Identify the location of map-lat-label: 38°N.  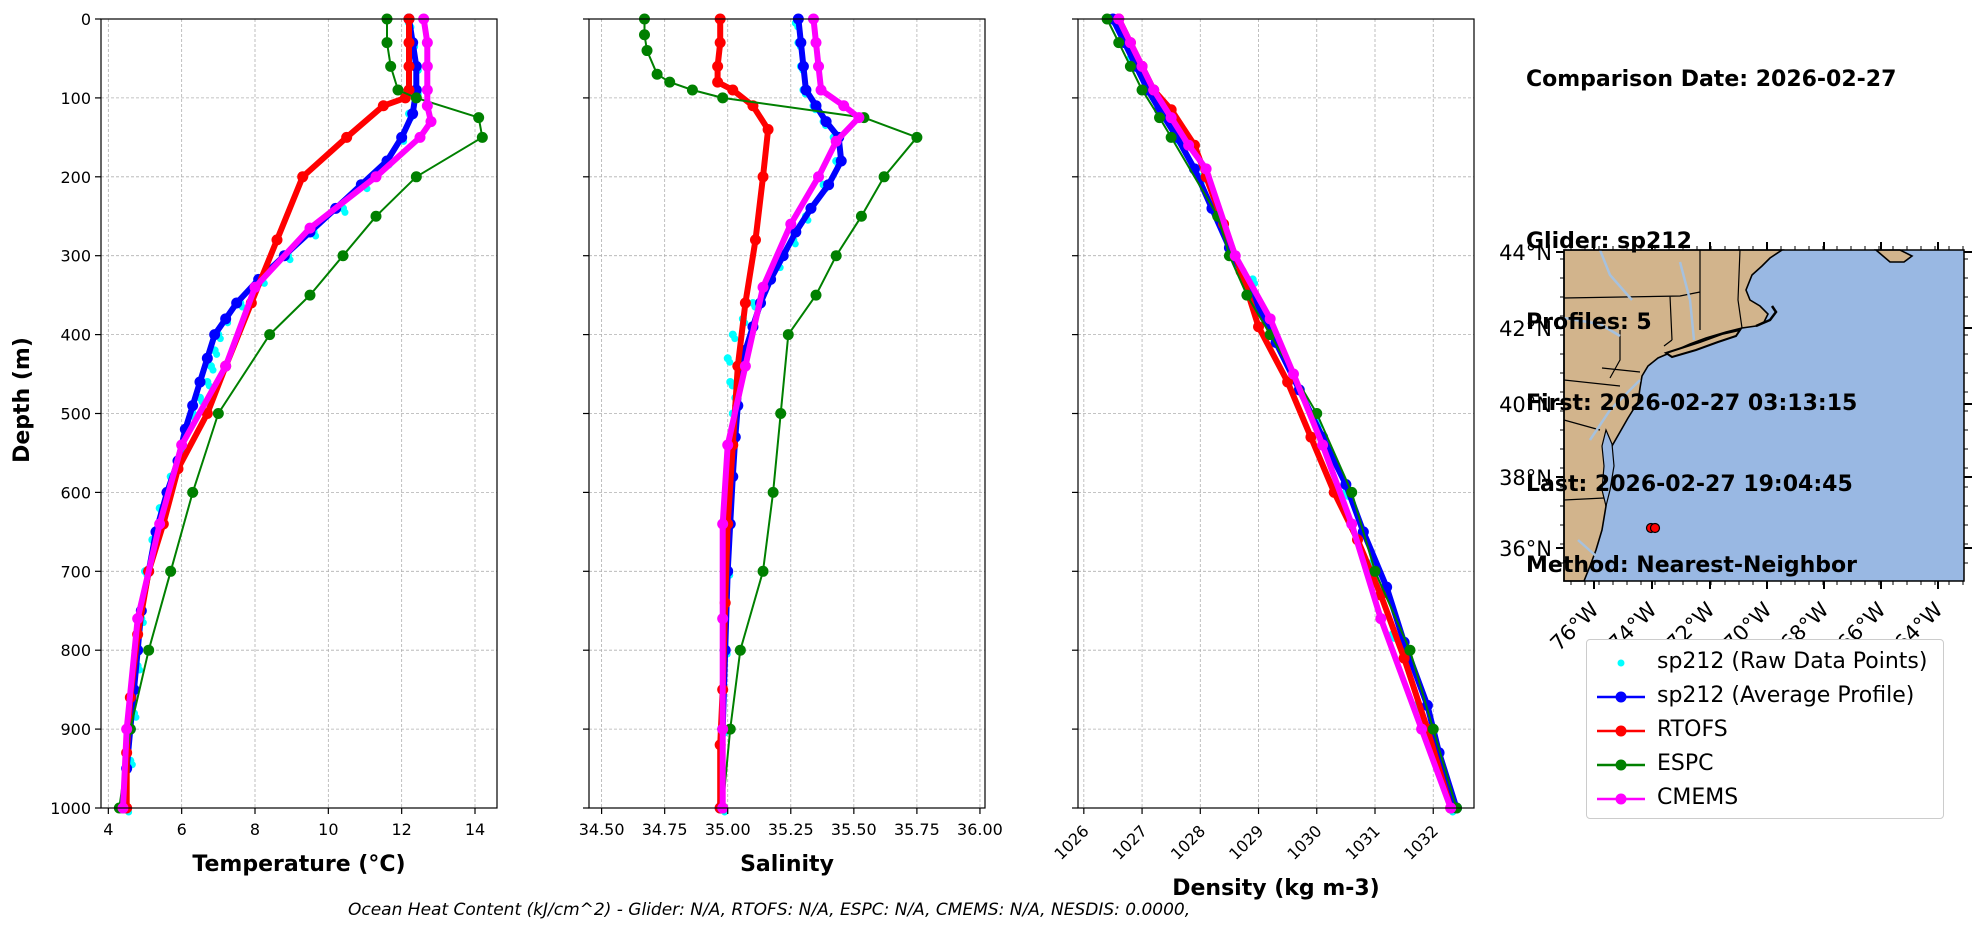
(1525, 478).